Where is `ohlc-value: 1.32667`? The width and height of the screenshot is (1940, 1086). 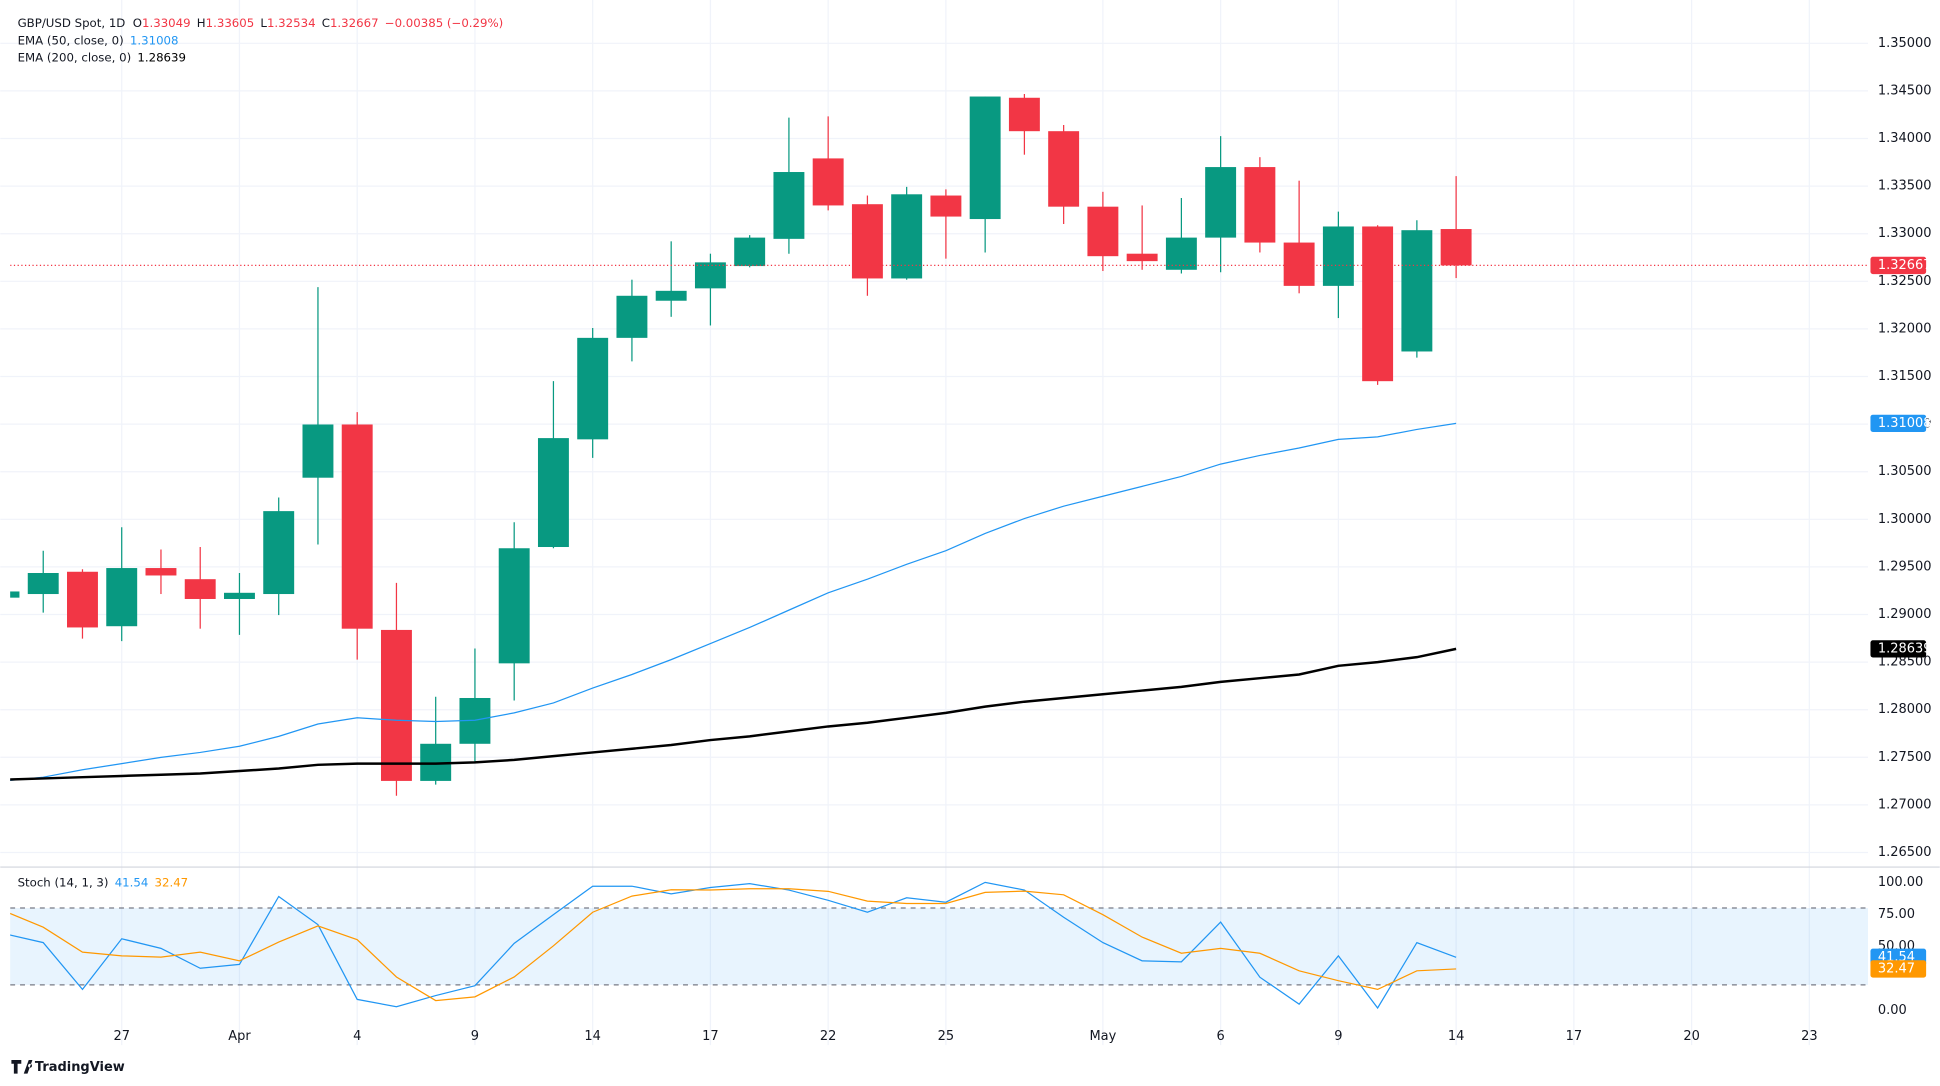 ohlc-value: 1.32667 is located at coordinates (354, 23).